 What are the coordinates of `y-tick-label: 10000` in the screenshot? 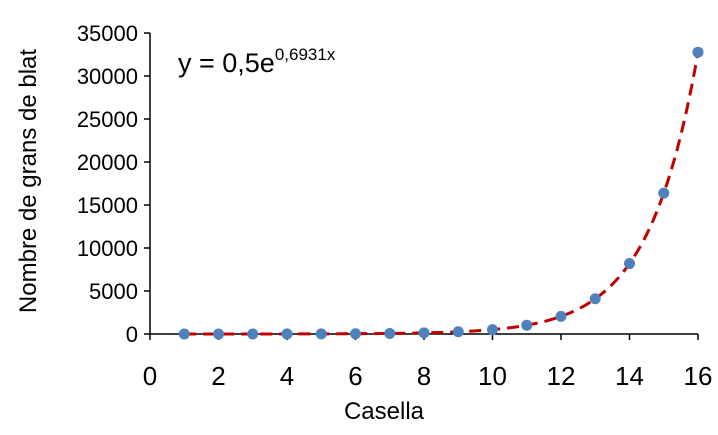 It's located at (107, 248).